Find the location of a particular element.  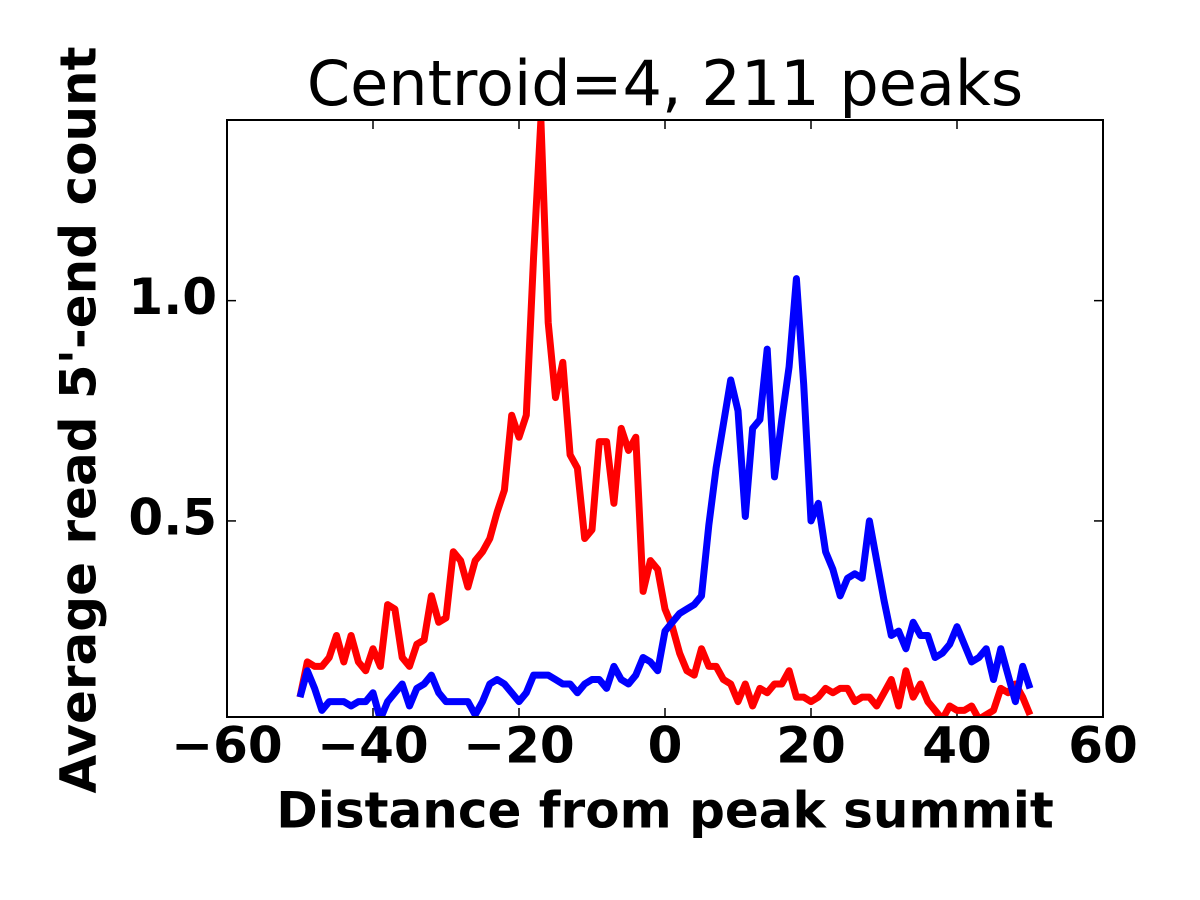

y-tick-label: 0.5 is located at coordinates (172, 517).